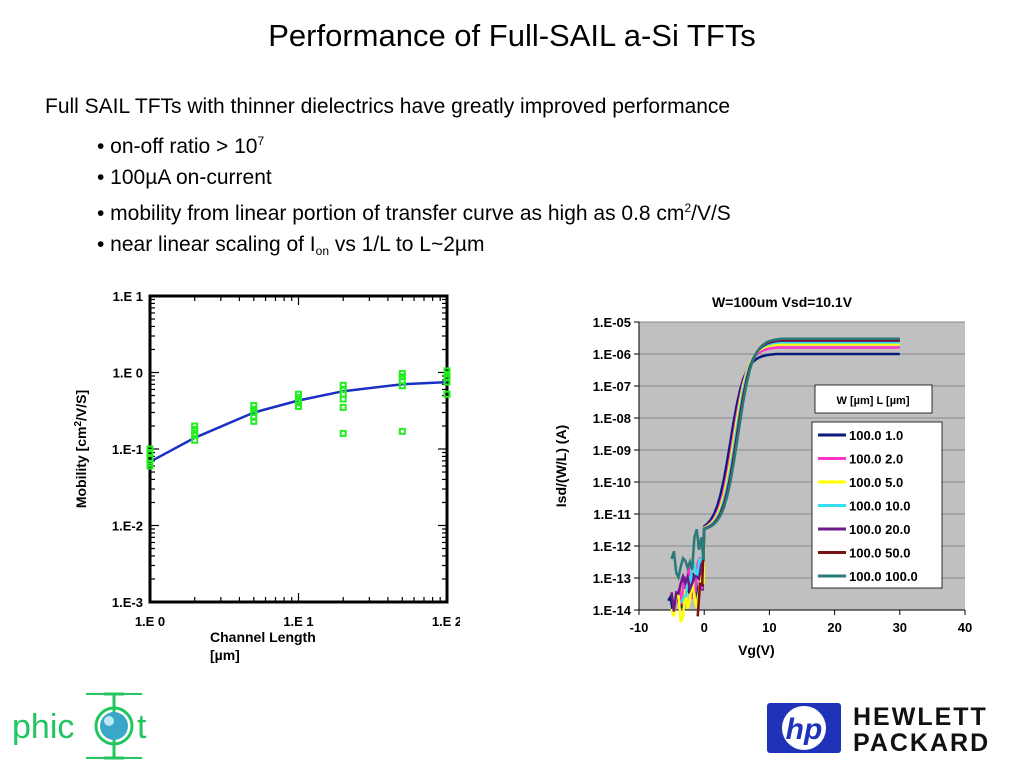 The image size is (1024, 769). Describe the element at coordinates (756, 650) in the screenshot. I see `x-axis-label: Vg(V)` at that location.